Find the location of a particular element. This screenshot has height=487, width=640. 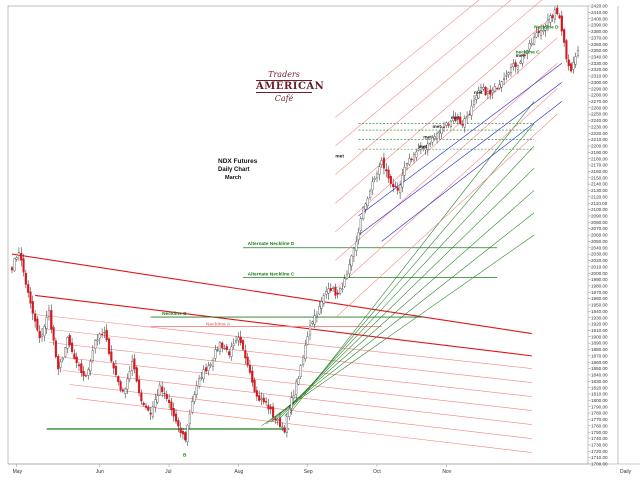

y-tick-label: 2270.00 is located at coordinates (599, 101).